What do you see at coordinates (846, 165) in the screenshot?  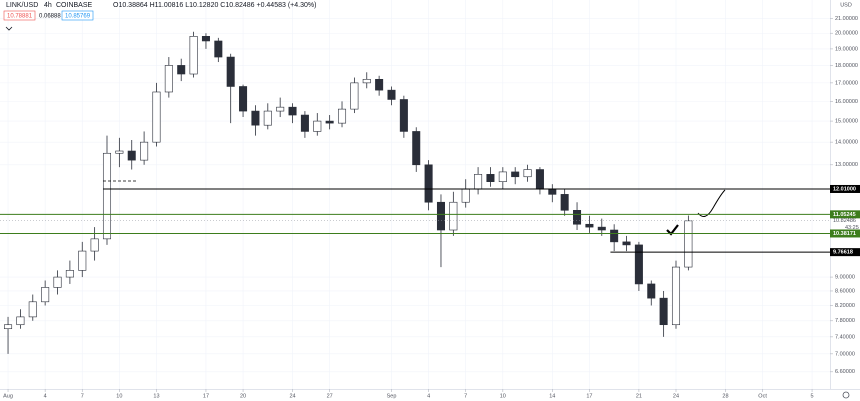 I see `y-tick-label: 13.00000` at bounding box center [846, 165].